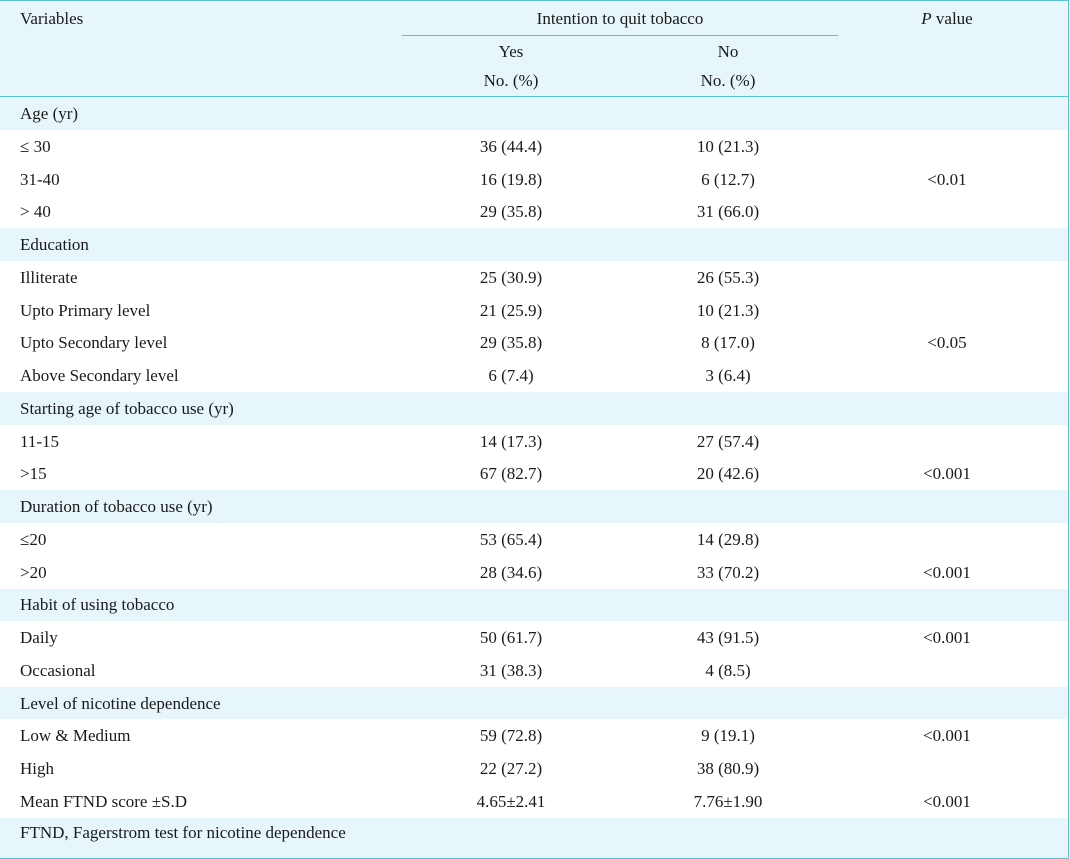 The image size is (1070, 859). What do you see at coordinates (99, 375) in the screenshot?
I see `row-label: Above Secondary level` at bounding box center [99, 375].